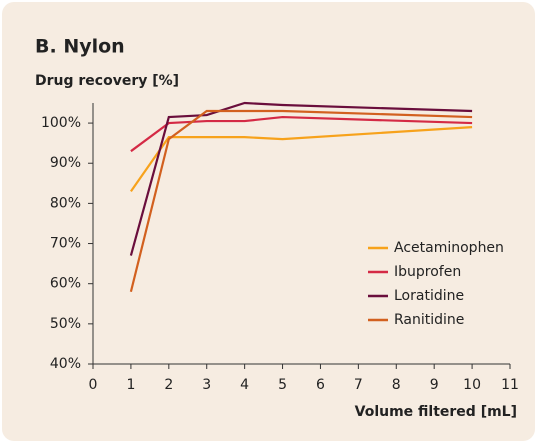 The image size is (537, 443). What do you see at coordinates (427, 272) in the screenshot?
I see `legend-label: Ibuprofen` at bounding box center [427, 272].